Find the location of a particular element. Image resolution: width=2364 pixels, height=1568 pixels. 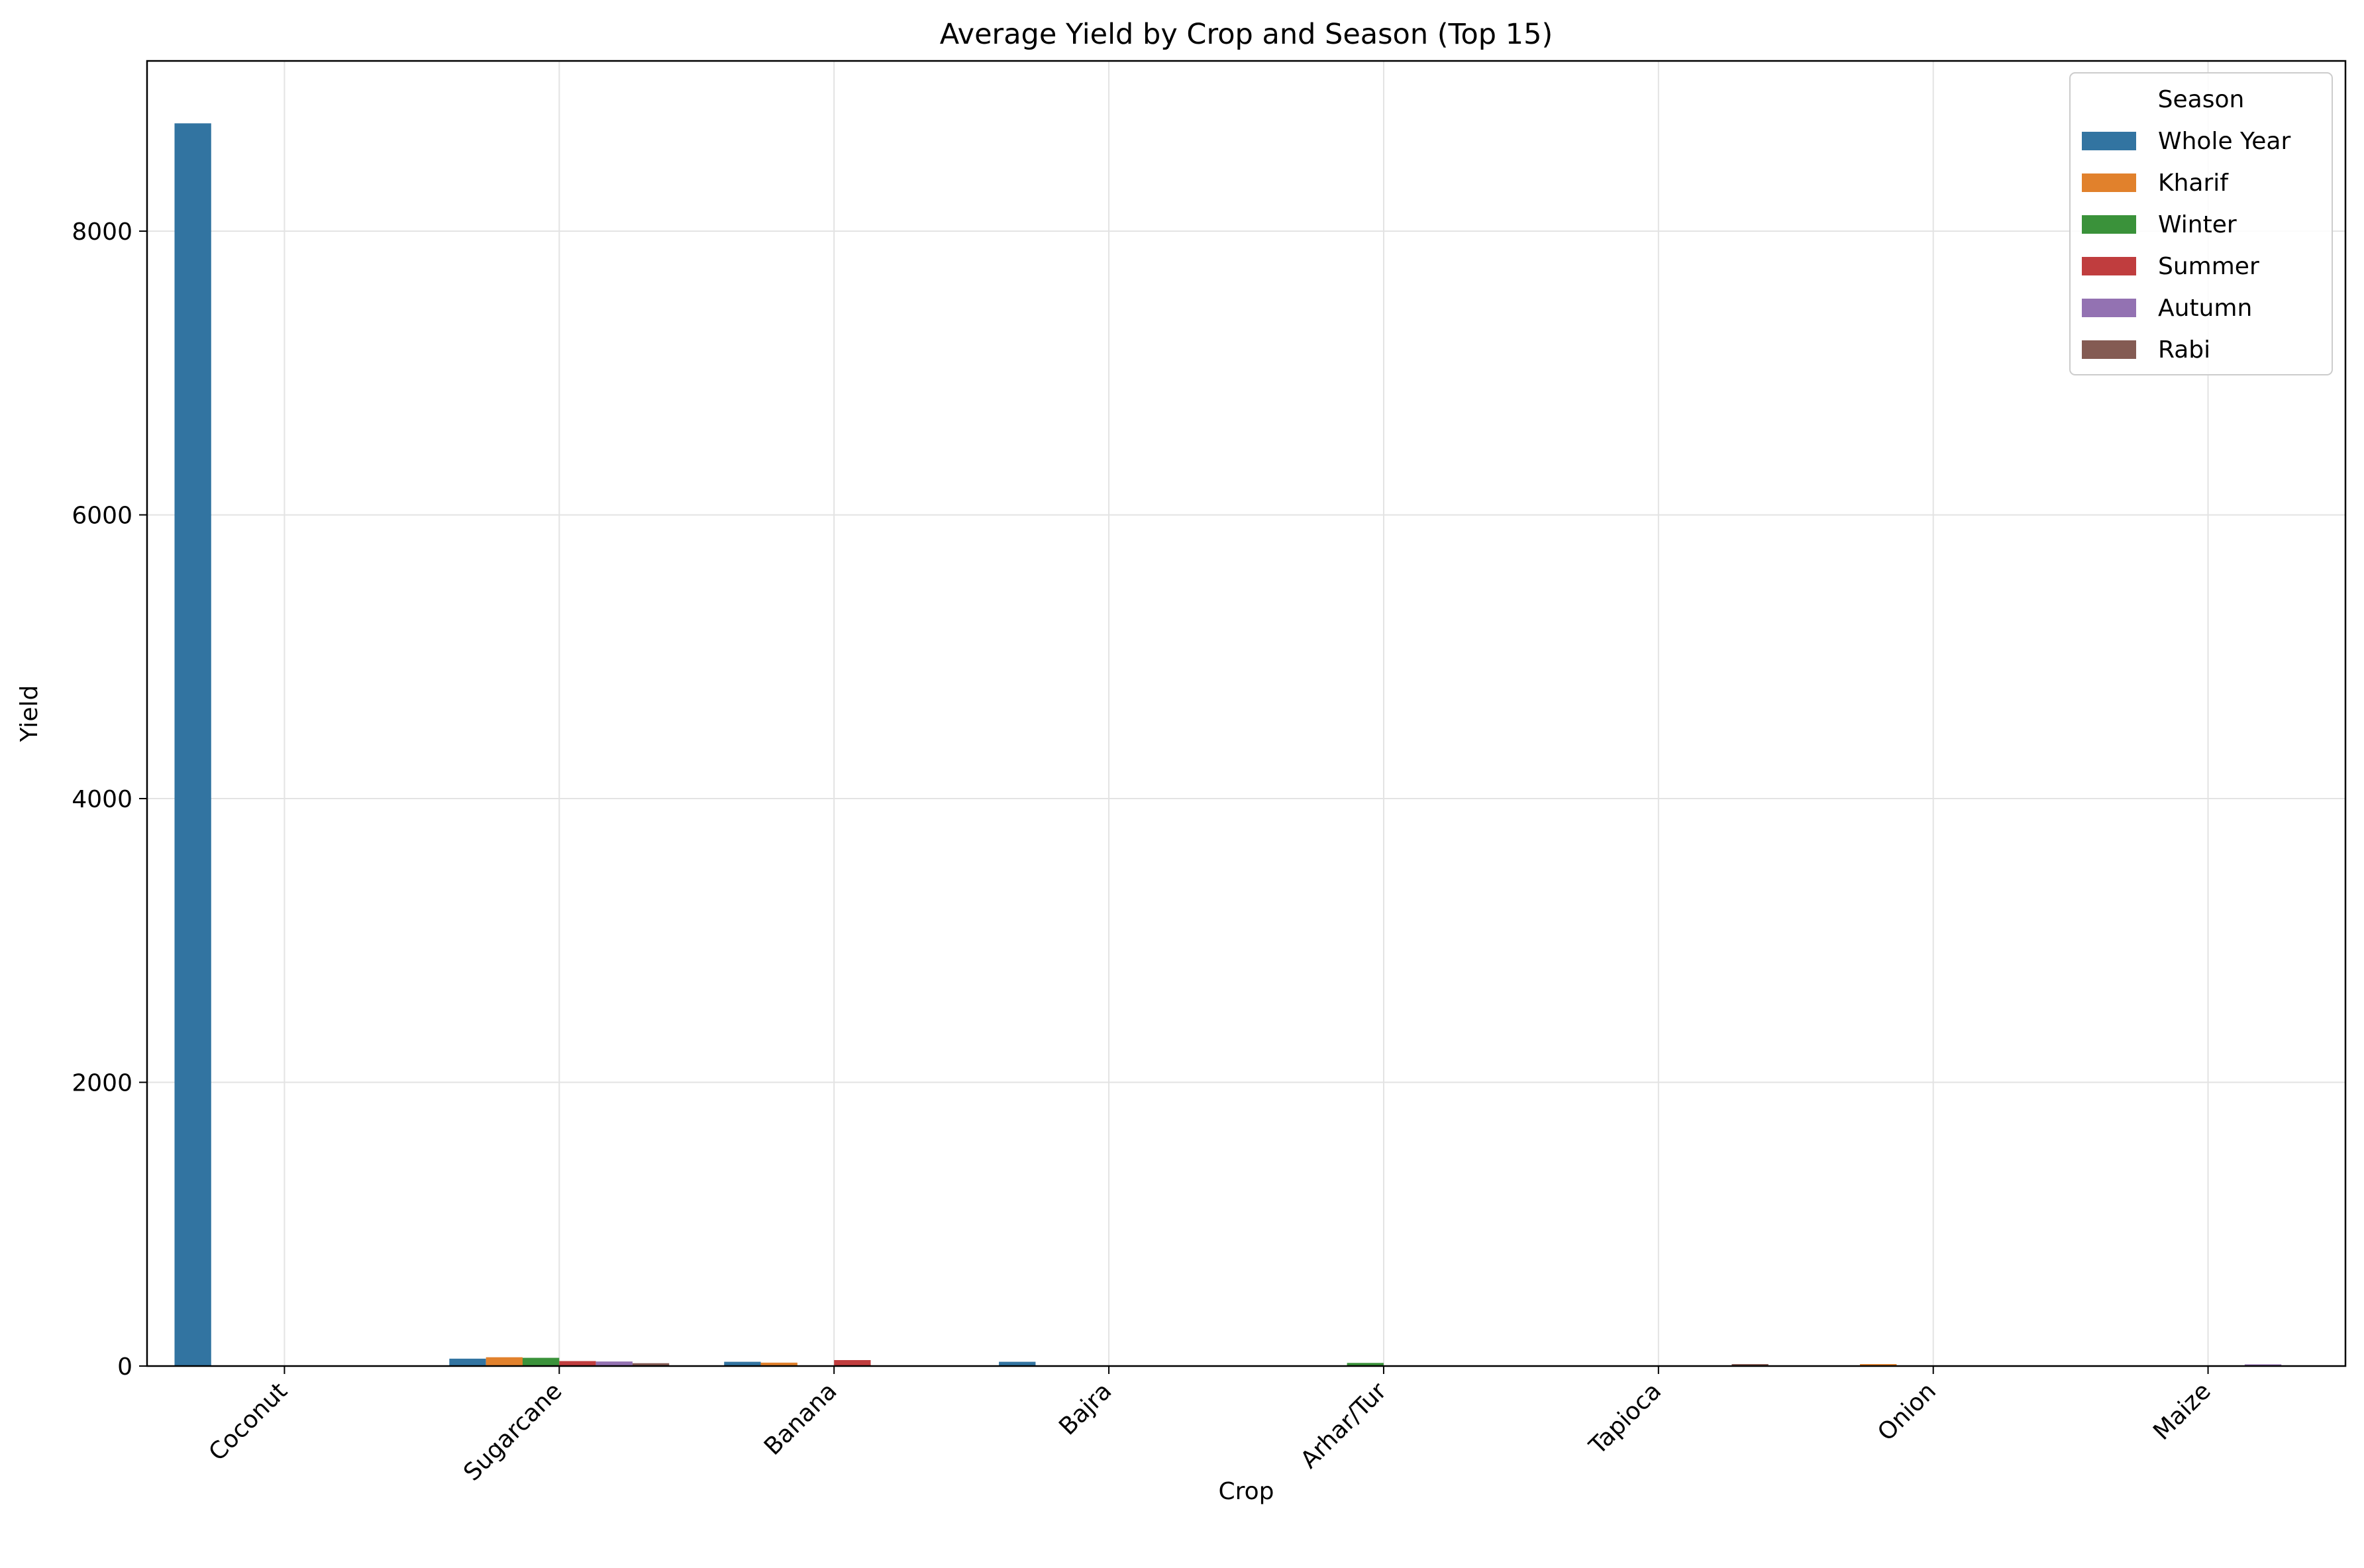

y-axis: 0 2000 4000 6000 8000 is located at coordinates (110, 800).